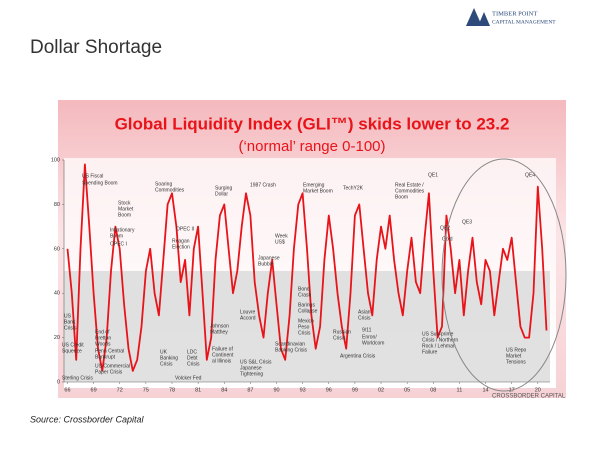 The image size is (602, 453). Describe the element at coordinates (92, 176) in the screenshot. I see `annotation: US Fiscal` at that location.